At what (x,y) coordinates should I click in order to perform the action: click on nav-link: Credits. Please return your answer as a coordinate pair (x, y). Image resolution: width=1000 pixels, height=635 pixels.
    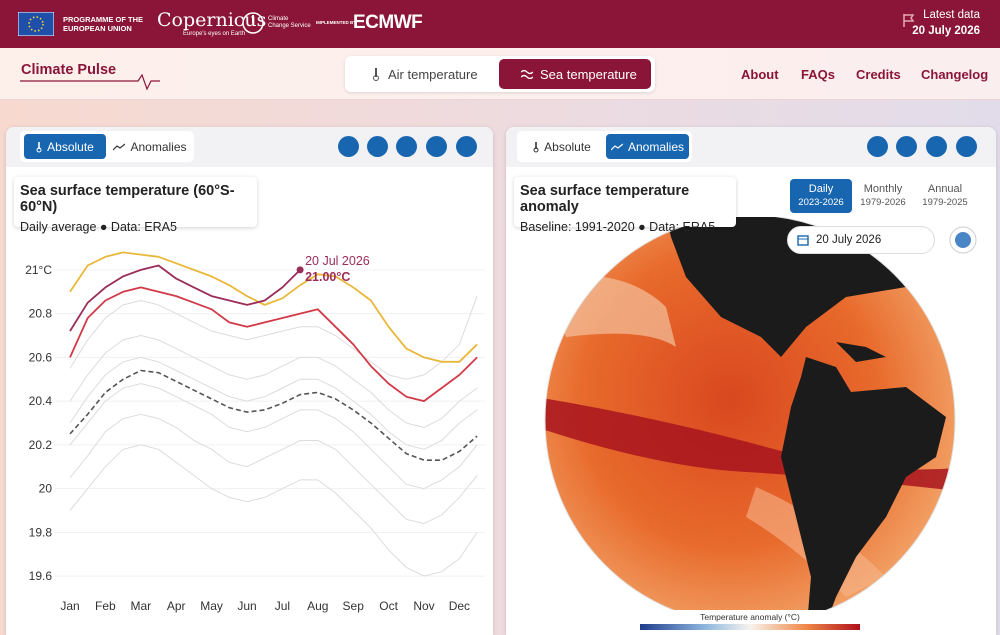
    Looking at the image, I should click on (878, 74).